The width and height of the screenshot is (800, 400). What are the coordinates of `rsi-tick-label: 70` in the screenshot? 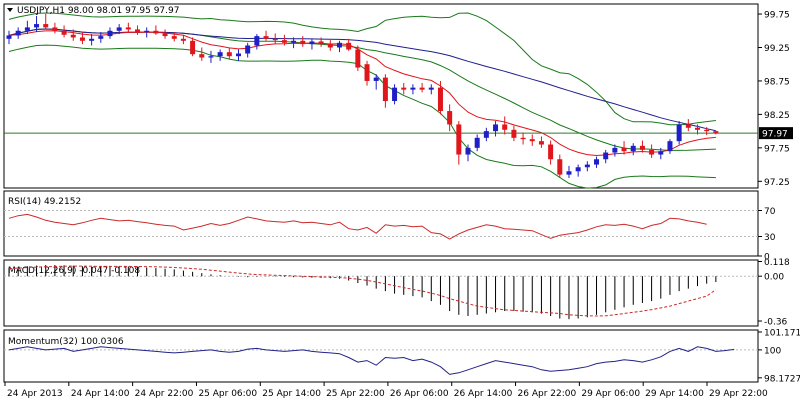 It's located at (770, 212).